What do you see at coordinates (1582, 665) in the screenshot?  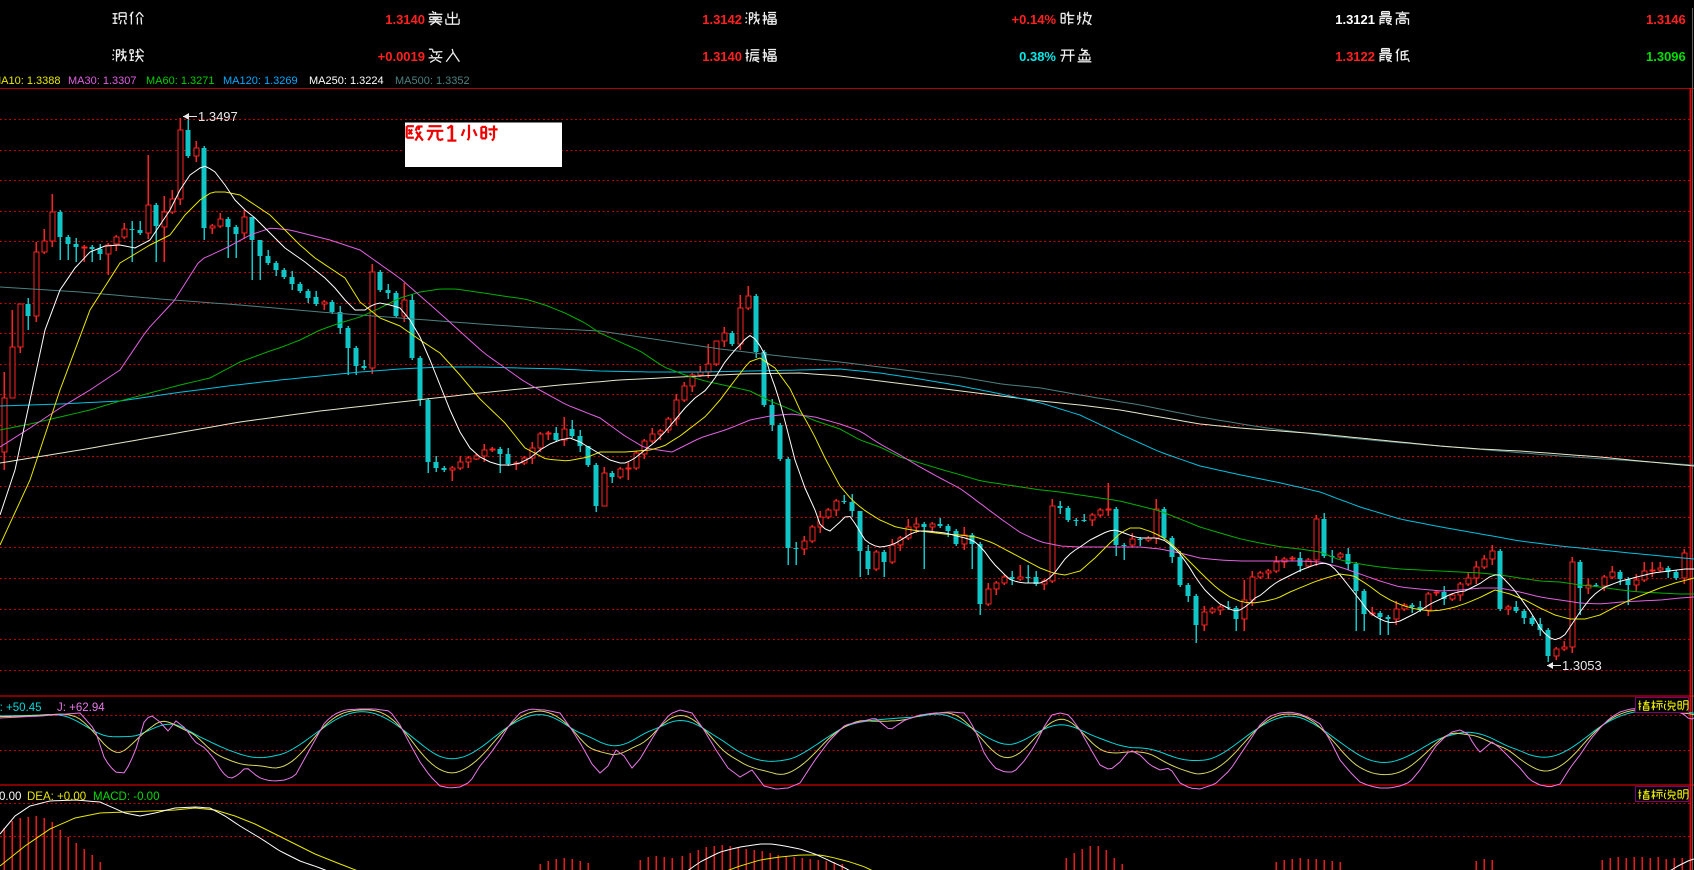 I see `svg-text: 1.3053` at bounding box center [1582, 665].